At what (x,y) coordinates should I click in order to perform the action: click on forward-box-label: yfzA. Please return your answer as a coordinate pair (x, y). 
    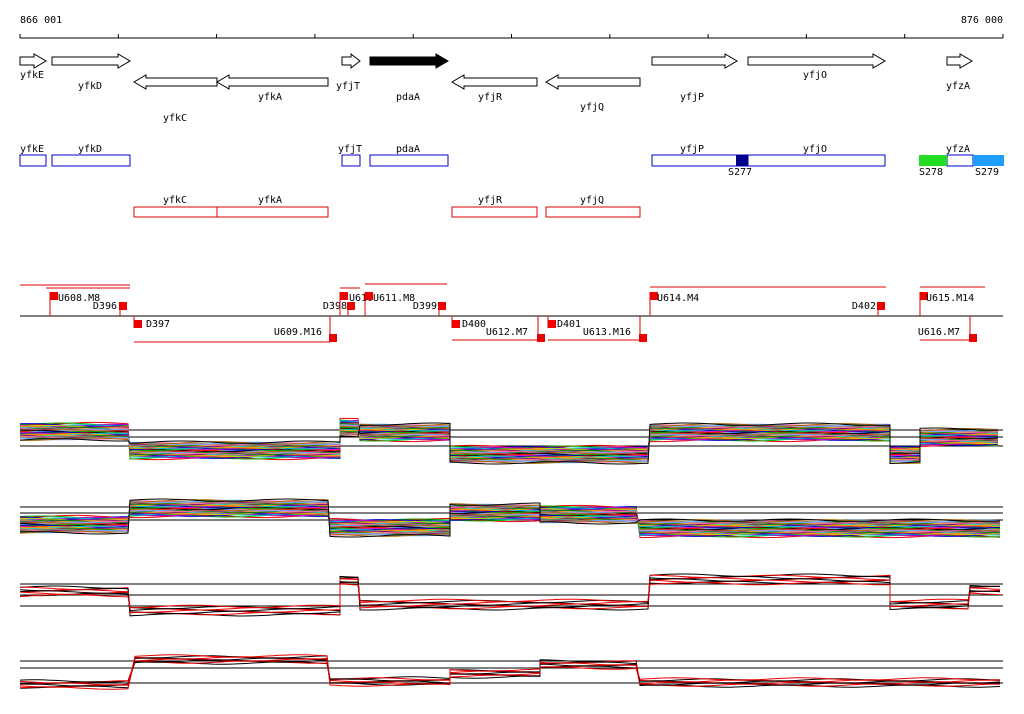
    Looking at the image, I should click on (958, 149).